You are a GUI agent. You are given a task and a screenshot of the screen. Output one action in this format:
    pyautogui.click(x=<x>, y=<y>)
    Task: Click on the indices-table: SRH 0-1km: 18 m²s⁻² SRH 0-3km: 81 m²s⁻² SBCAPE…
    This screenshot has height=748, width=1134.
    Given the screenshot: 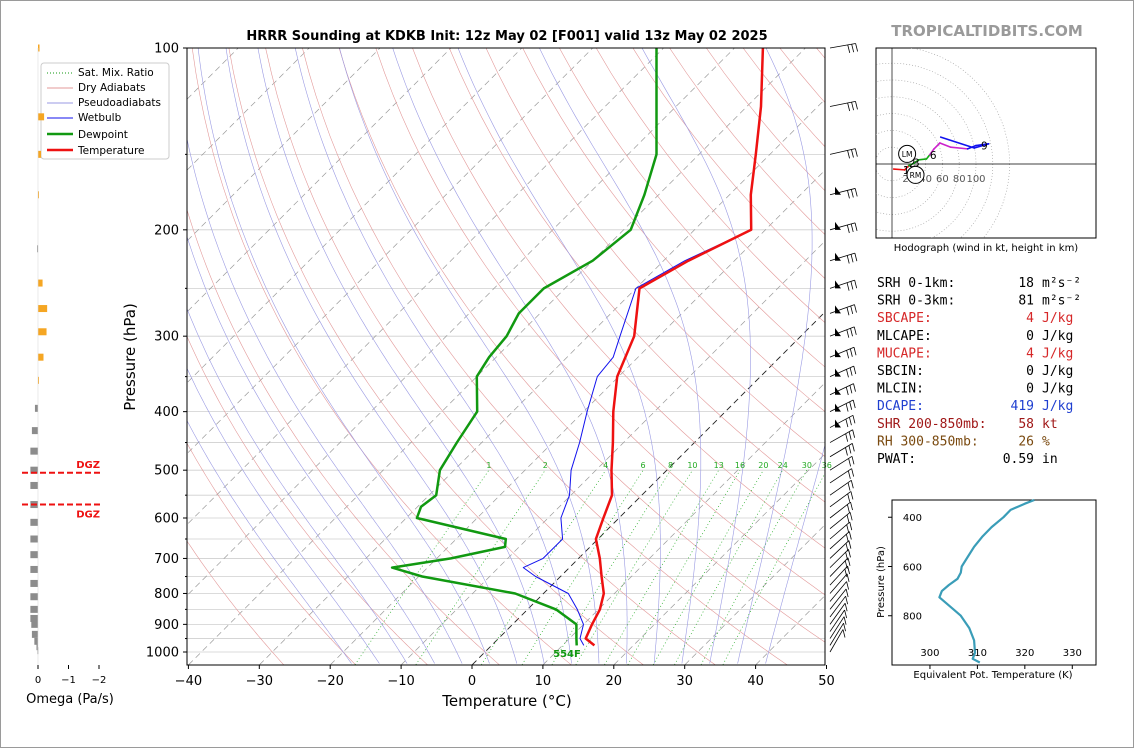 What is the action you would take?
    pyautogui.click(x=979, y=371)
    